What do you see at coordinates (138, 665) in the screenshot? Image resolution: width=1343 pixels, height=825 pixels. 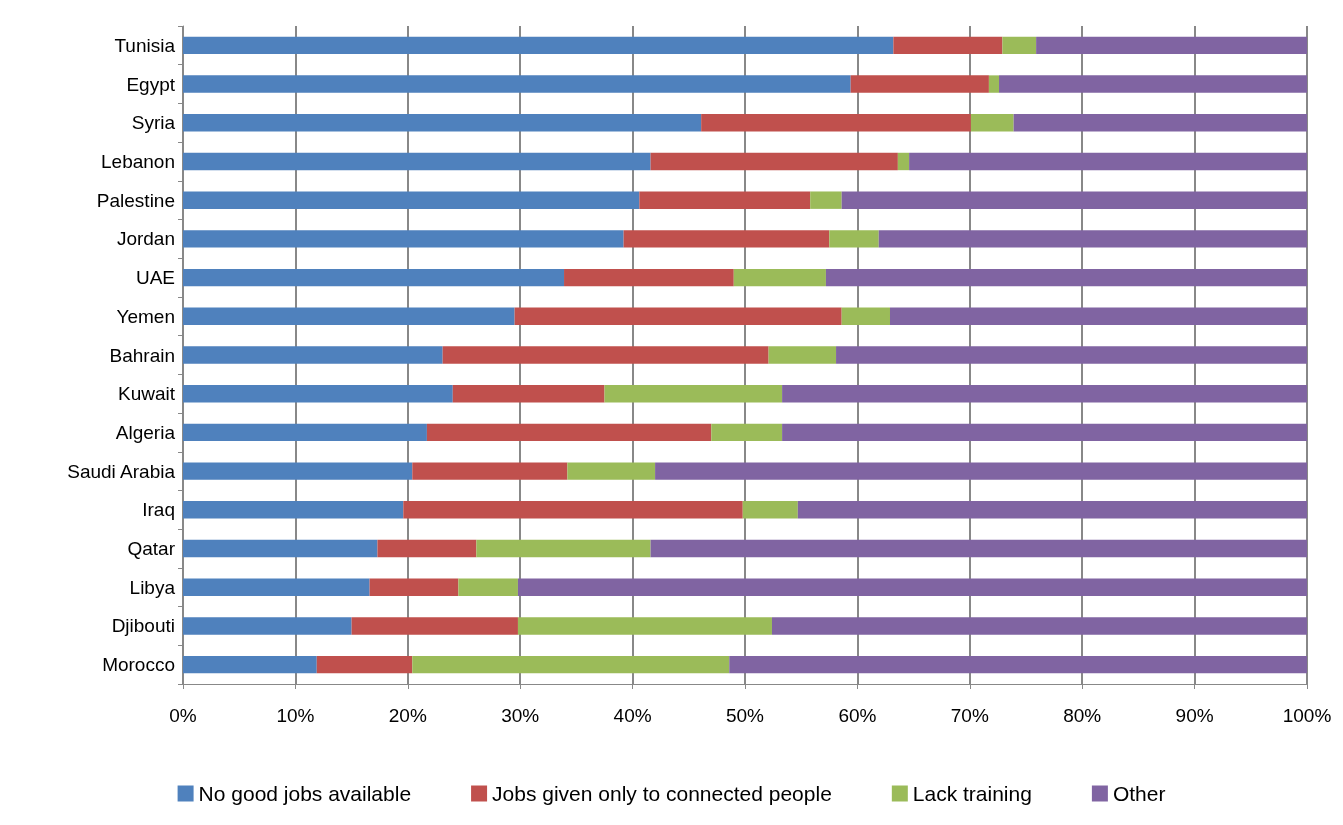 I see `y-tick-label: Morocco` at bounding box center [138, 665].